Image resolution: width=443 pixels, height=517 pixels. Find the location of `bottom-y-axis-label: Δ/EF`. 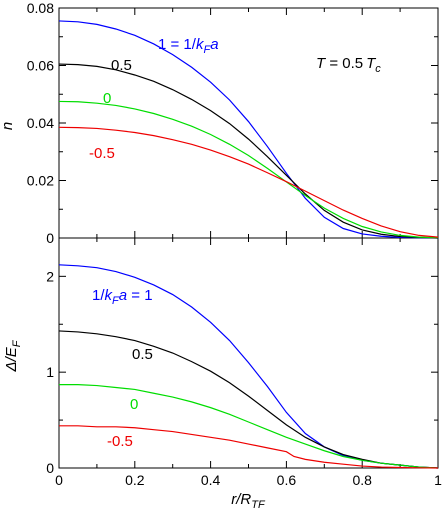

bottom-y-axis-label: Δ/EF is located at coordinates (13, 355).